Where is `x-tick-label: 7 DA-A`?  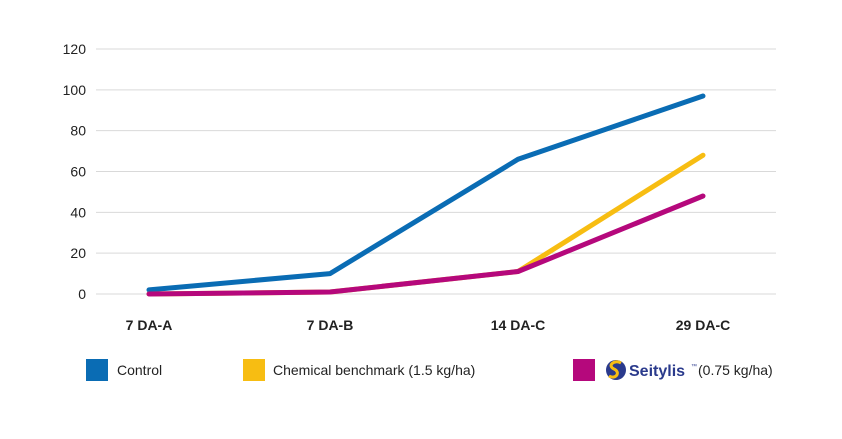 x-tick-label: 7 DA-A is located at coordinates (149, 325).